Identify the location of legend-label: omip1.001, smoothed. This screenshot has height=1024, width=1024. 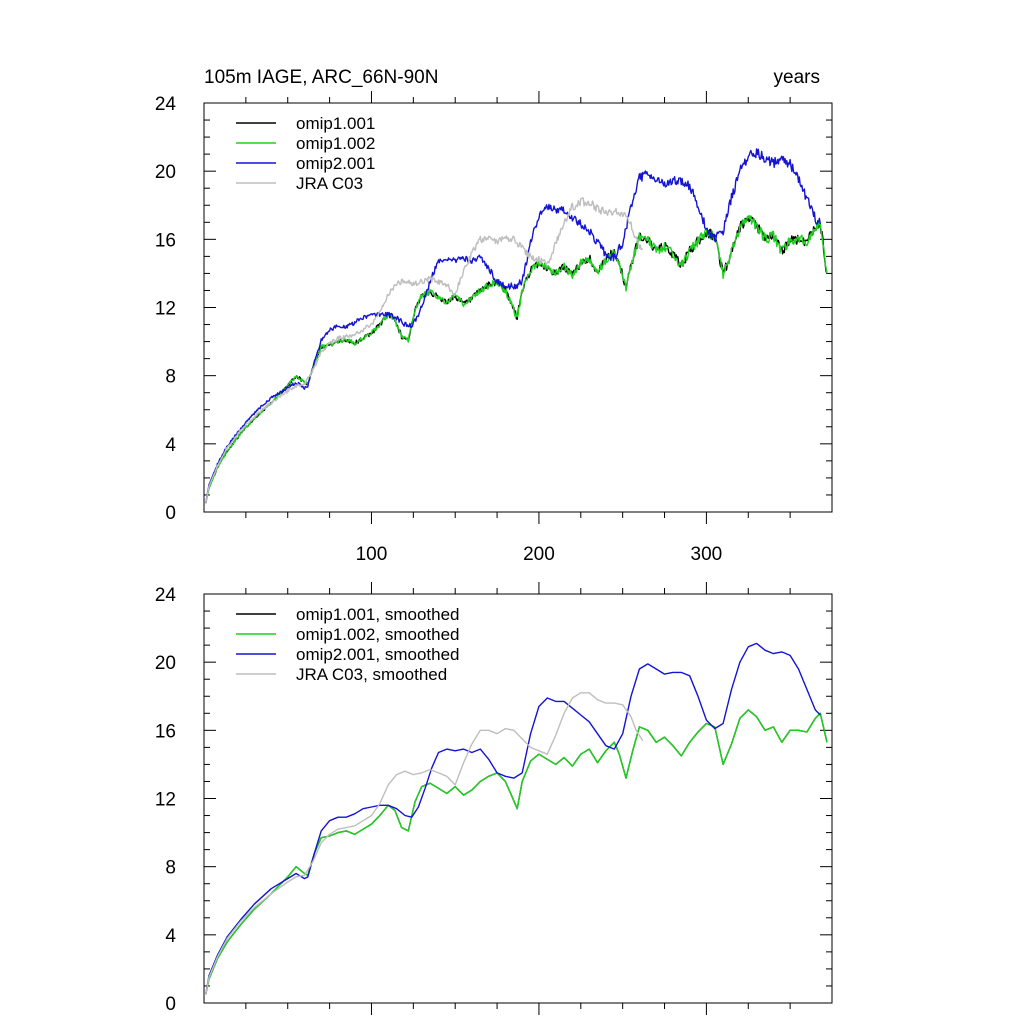
(378, 614).